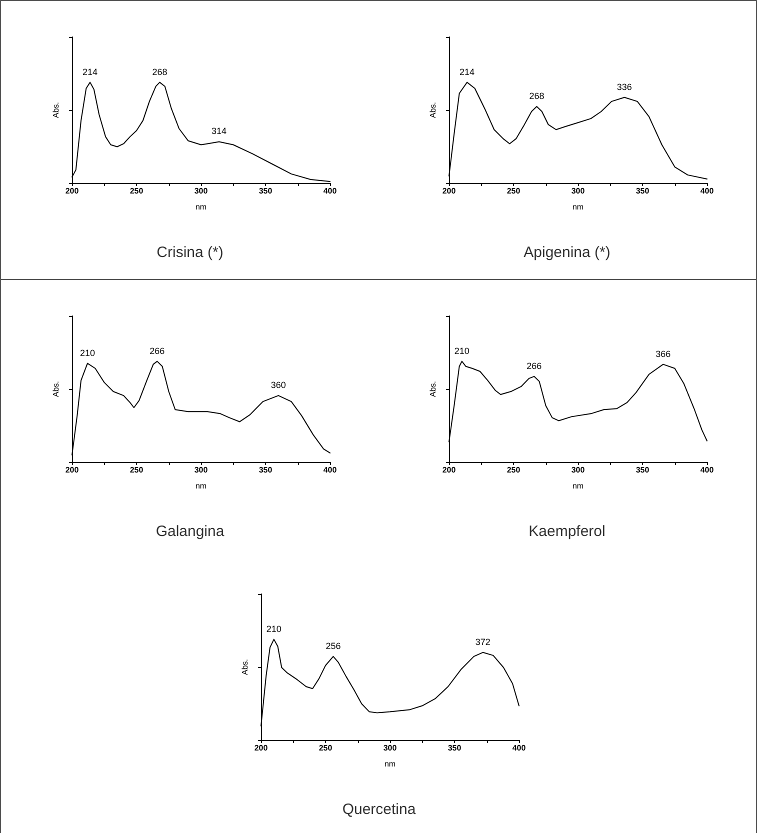  Describe the element at coordinates (624, 87) in the screenshot. I see `annotation: 336` at that location.